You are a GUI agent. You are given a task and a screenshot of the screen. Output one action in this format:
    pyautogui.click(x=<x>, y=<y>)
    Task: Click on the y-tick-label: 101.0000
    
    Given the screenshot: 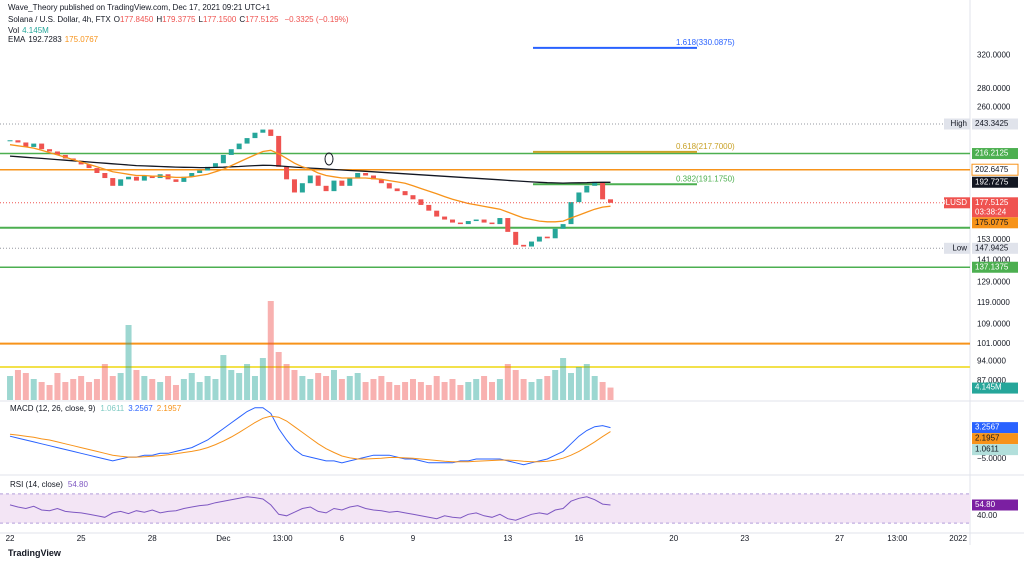 What is the action you would take?
    pyautogui.click(x=994, y=343)
    